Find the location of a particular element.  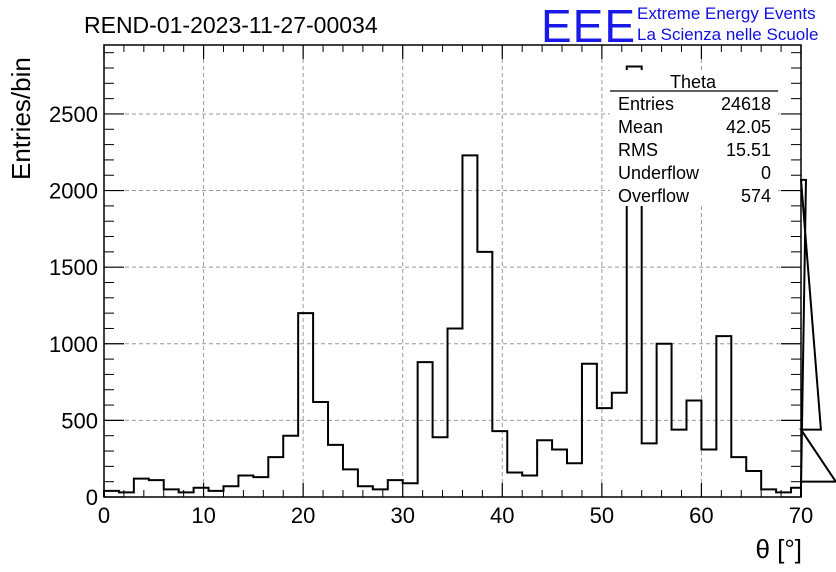

x-tick-label: 20 is located at coordinates (303, 515).